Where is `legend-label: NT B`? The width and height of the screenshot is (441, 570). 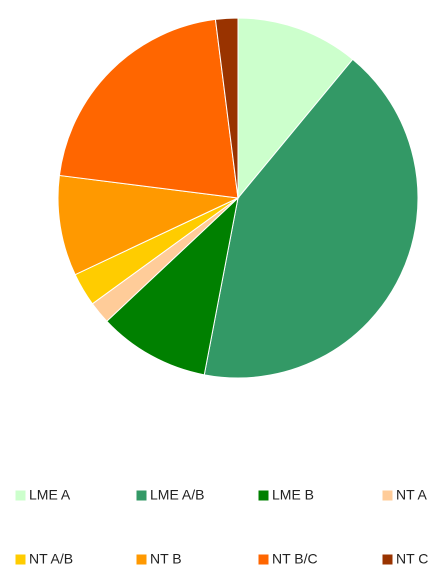 legend-label: NT B is located at coordinates (166, 559).